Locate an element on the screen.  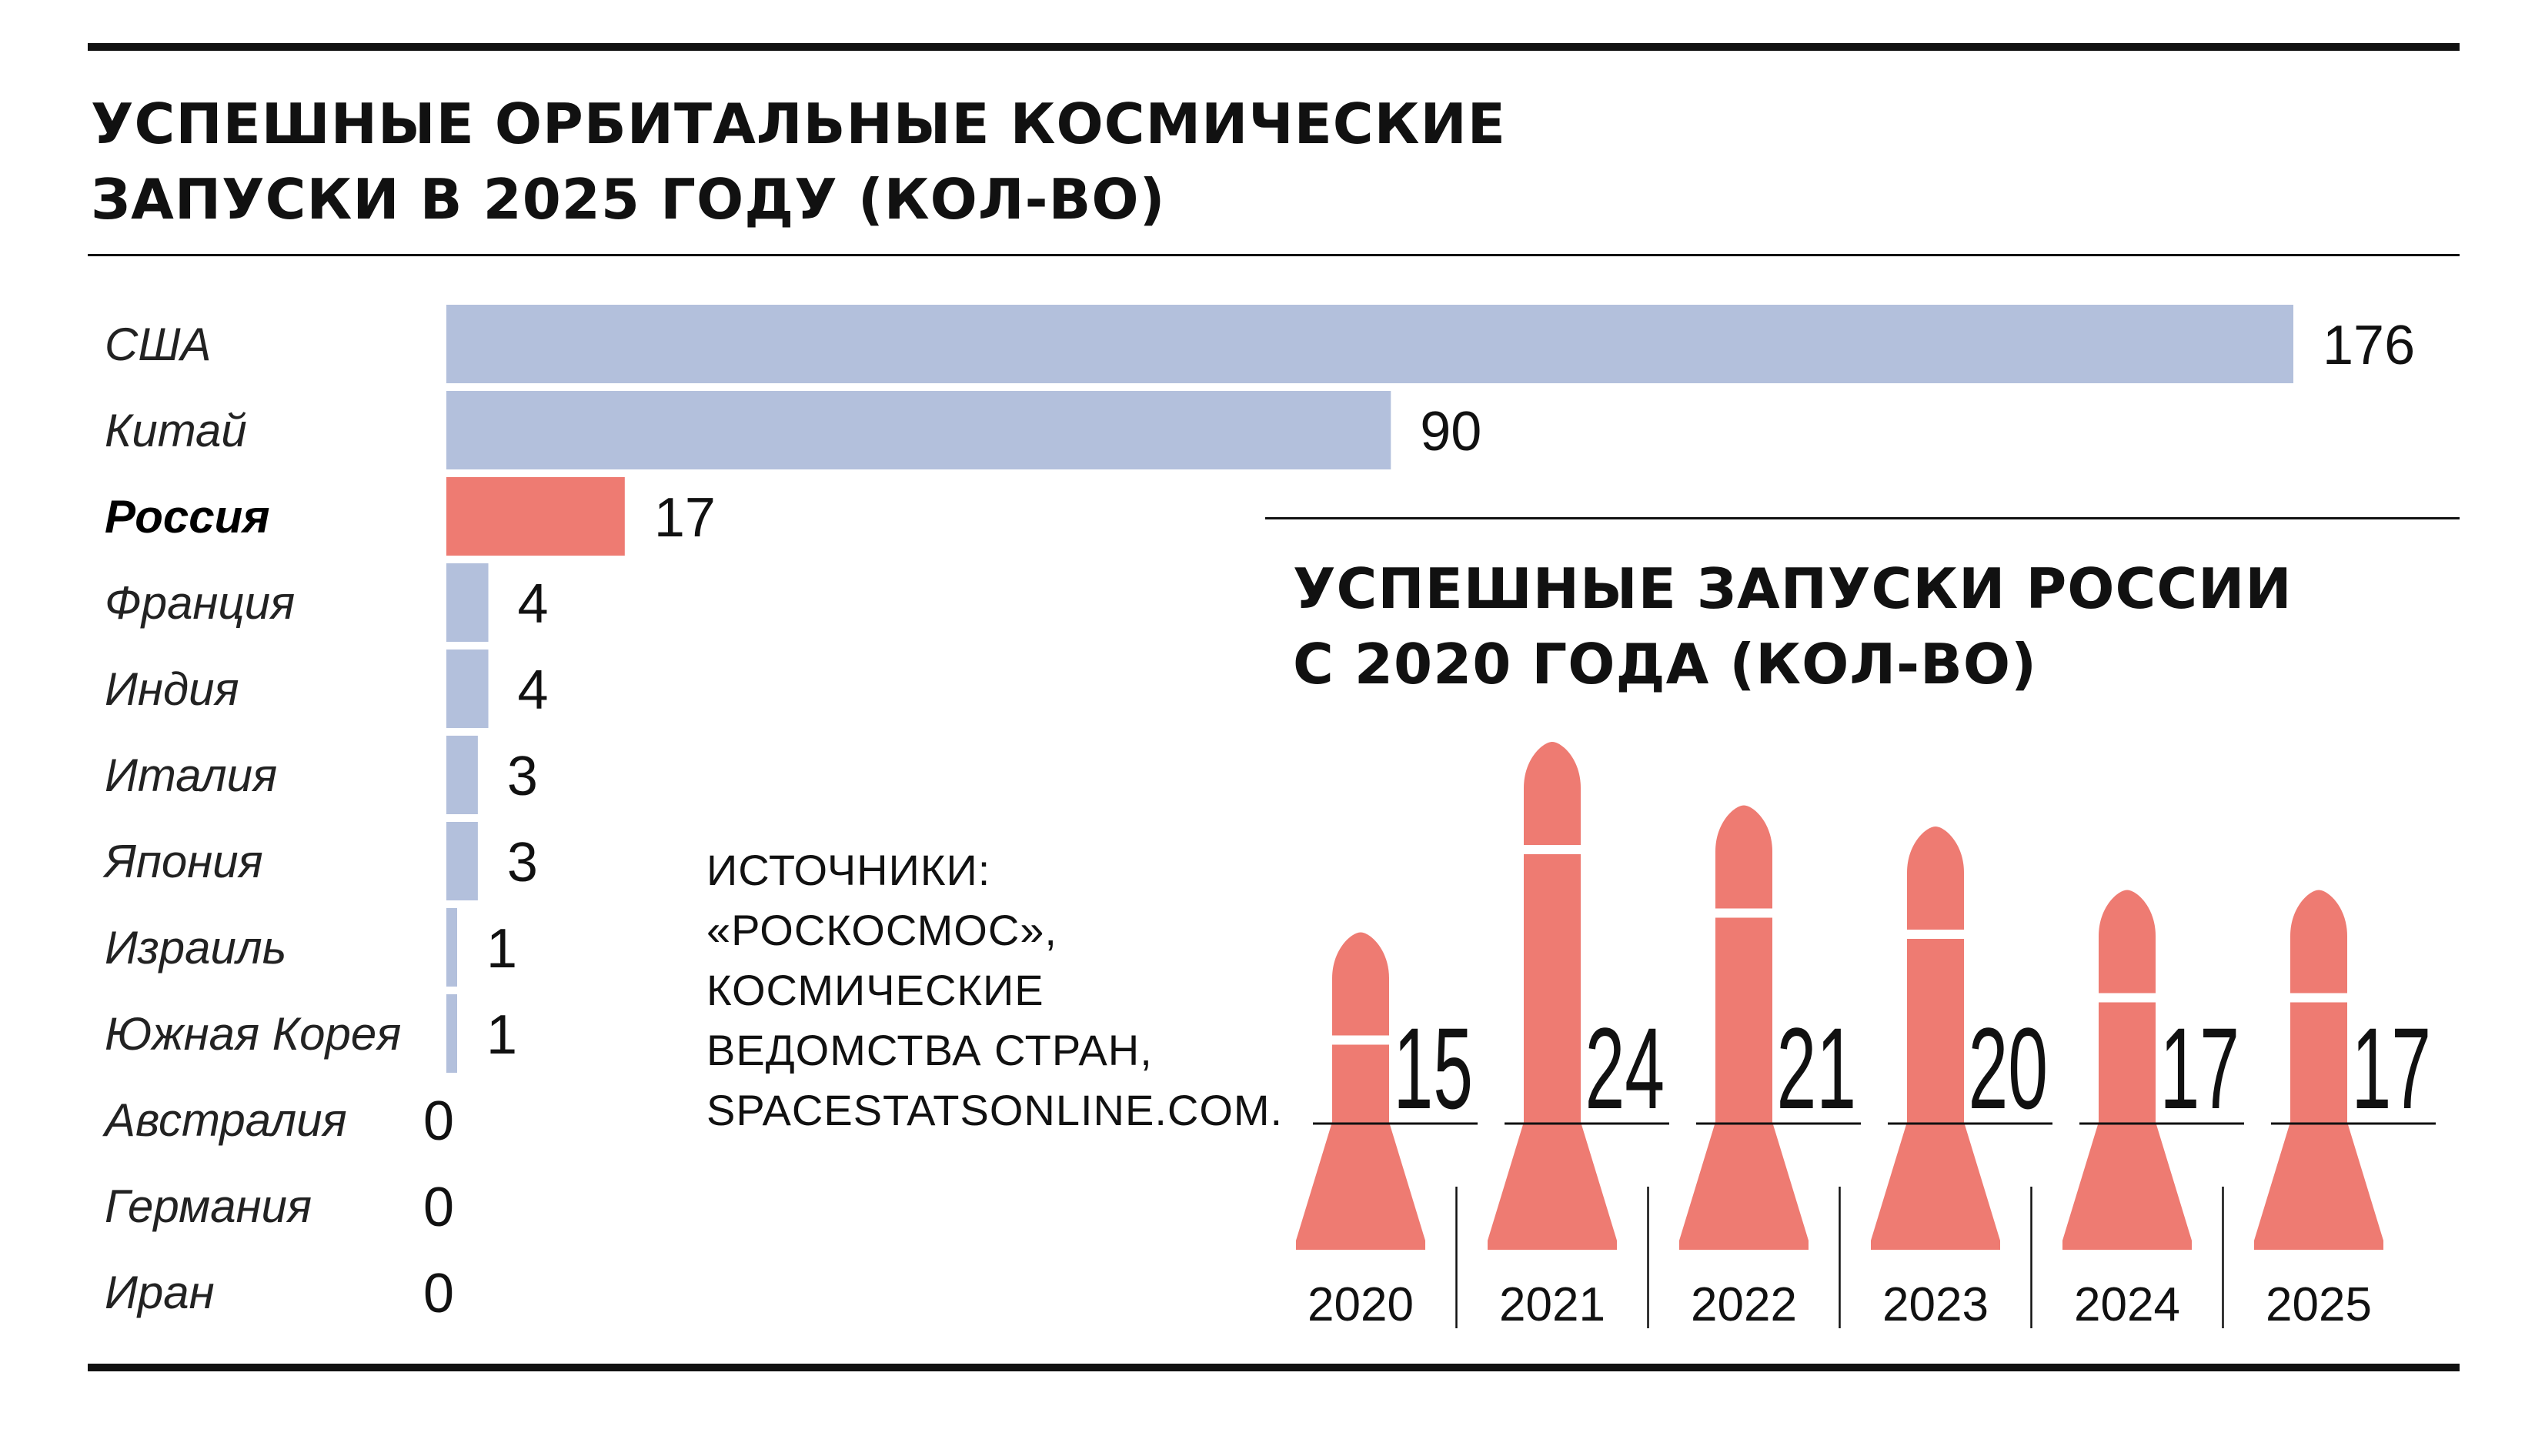
year-label: 2024 is located at coordinates (2127, 1305).